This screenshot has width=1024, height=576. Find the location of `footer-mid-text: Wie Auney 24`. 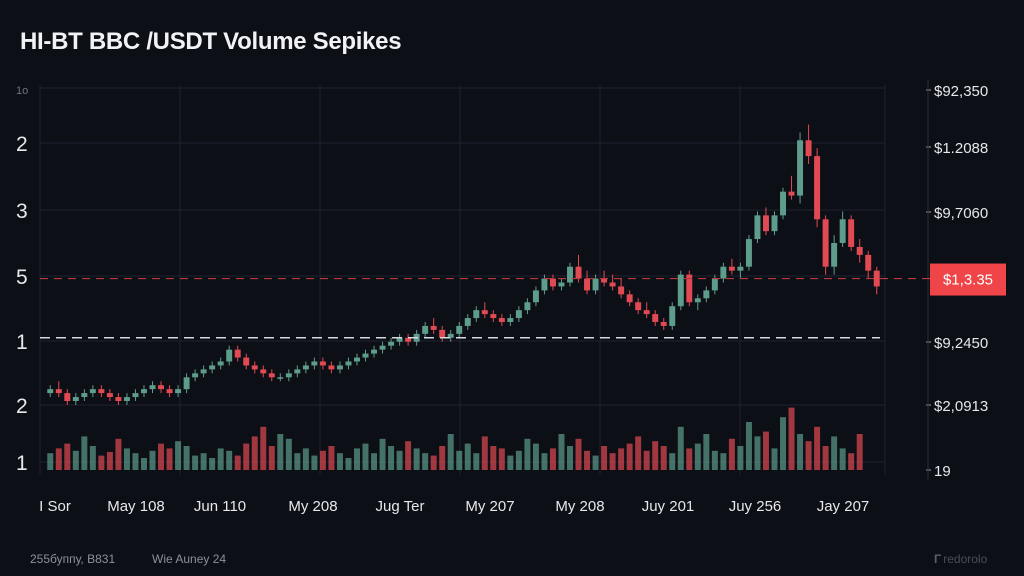

footer-mid-text: Wie Auney 24 is located at coordinates (189, 559).